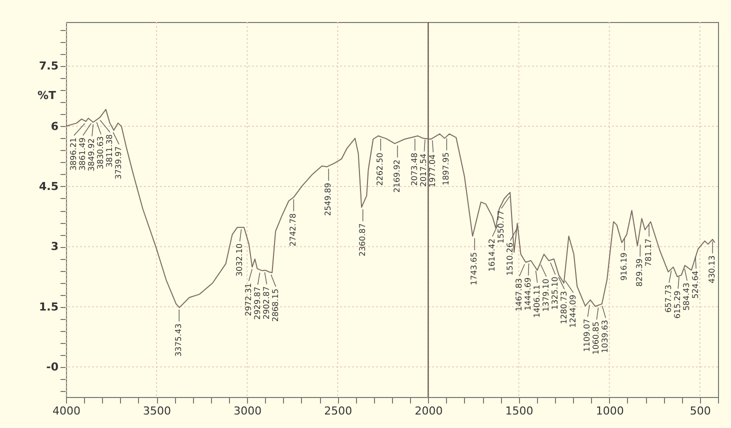 Image resolution: width=731 pixels, height=428 pixels. What do you see at coordinates (573, 311) in the screenshot?
I see `annotation: 1244.09` at bounding box center [573, 311].